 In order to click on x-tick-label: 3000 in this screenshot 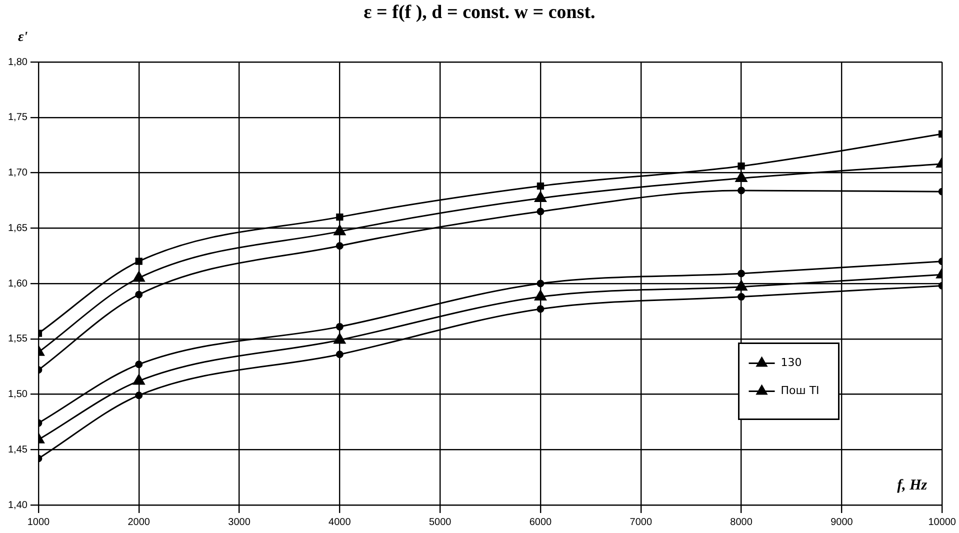, I will do `click(239, 522)`.